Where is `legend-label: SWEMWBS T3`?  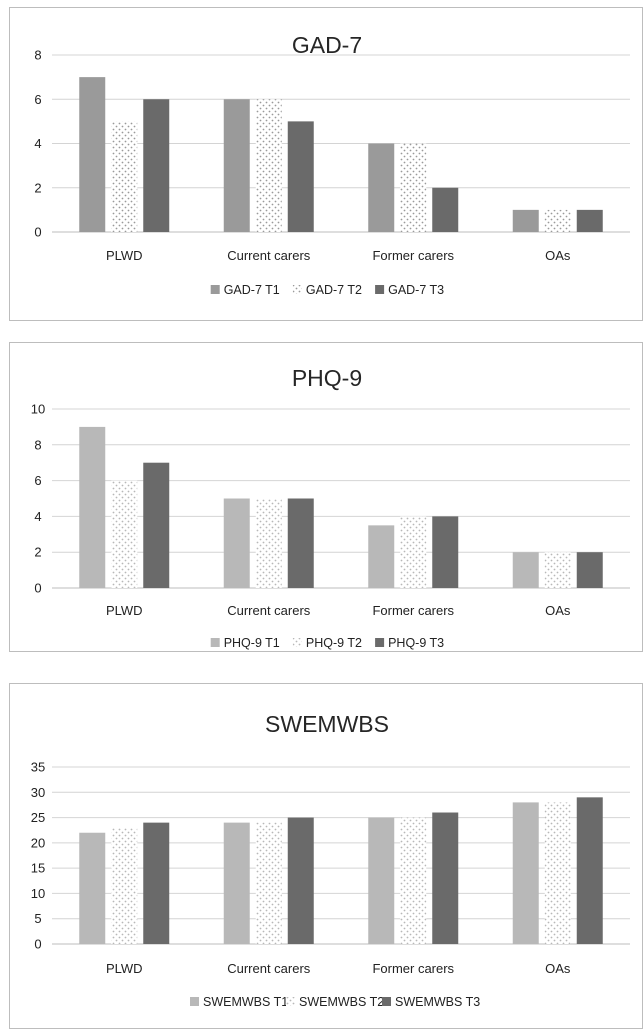
legend-label: SWEMWBS T3 is located at coordinates (437, 1002).